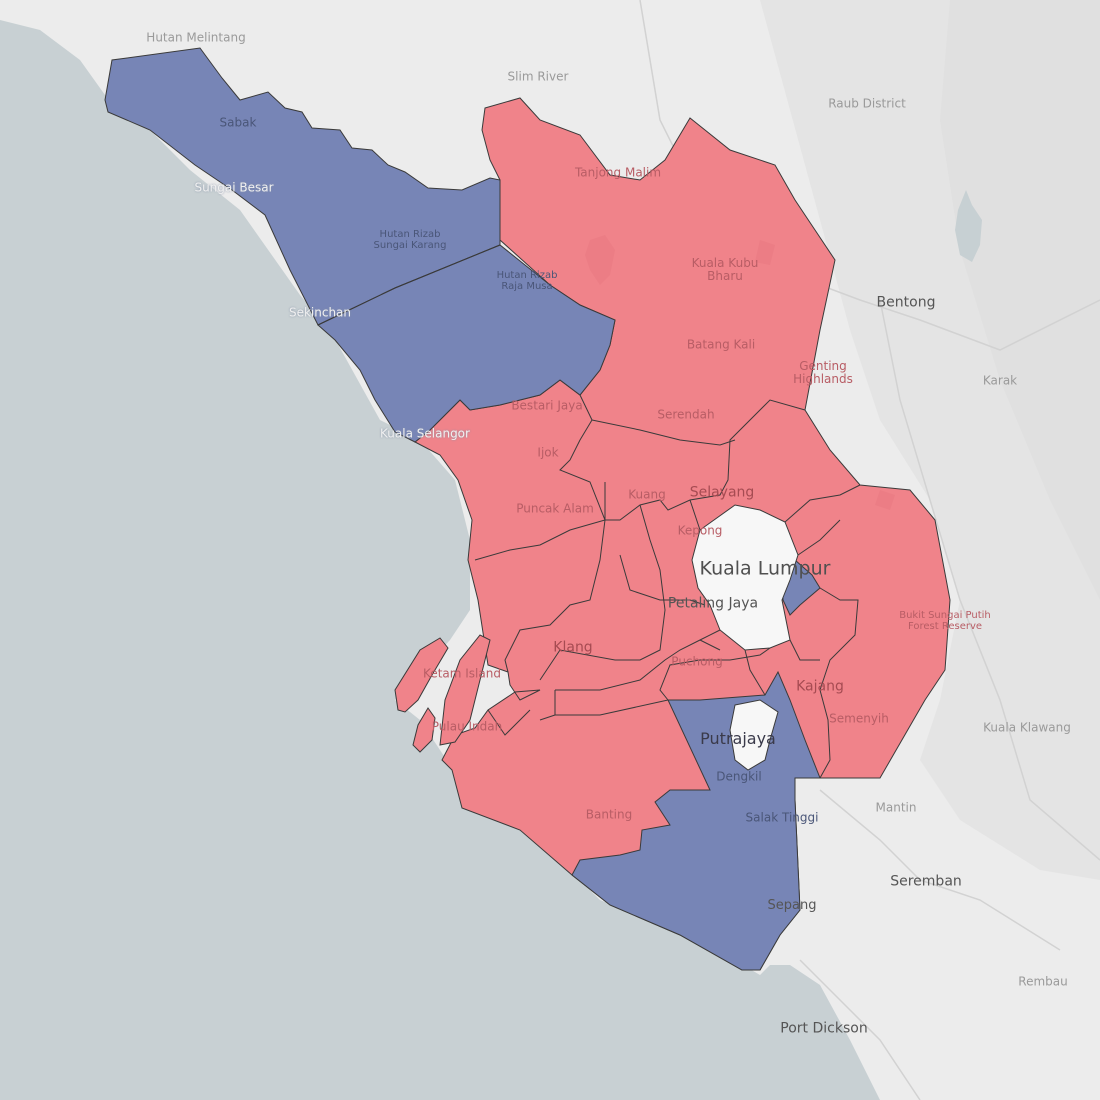  What do you see at coordinates (686, 414) in the screenshot?
I see `label-serendah: Serendah` at bounding box center [686, 414].